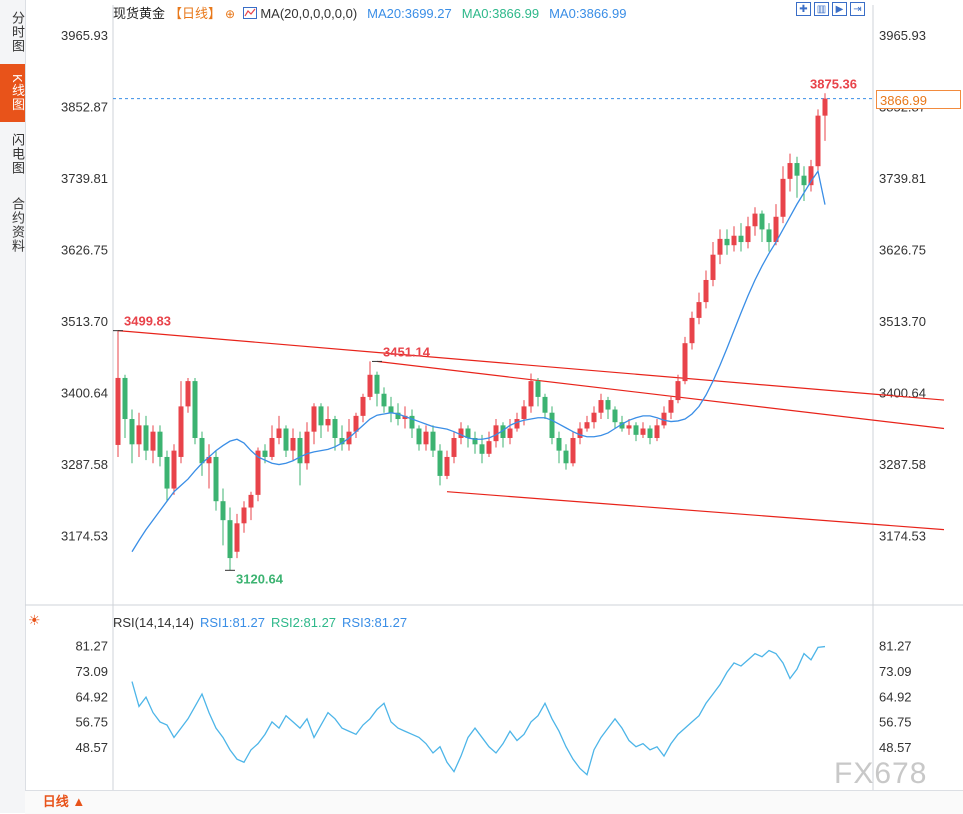 The width and height of the screenshot is (963, 814). Describe the element at coordinates (918, 99) in the screenshot. I see `last-price-tag: 3866.99` at that location.